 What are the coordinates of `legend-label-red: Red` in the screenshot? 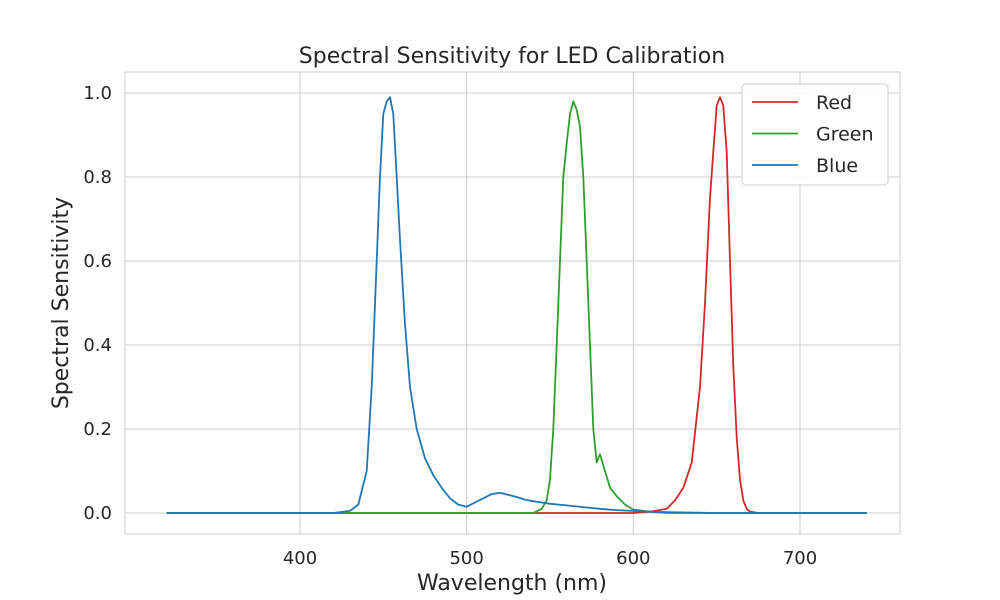 It's located at (834, 103).